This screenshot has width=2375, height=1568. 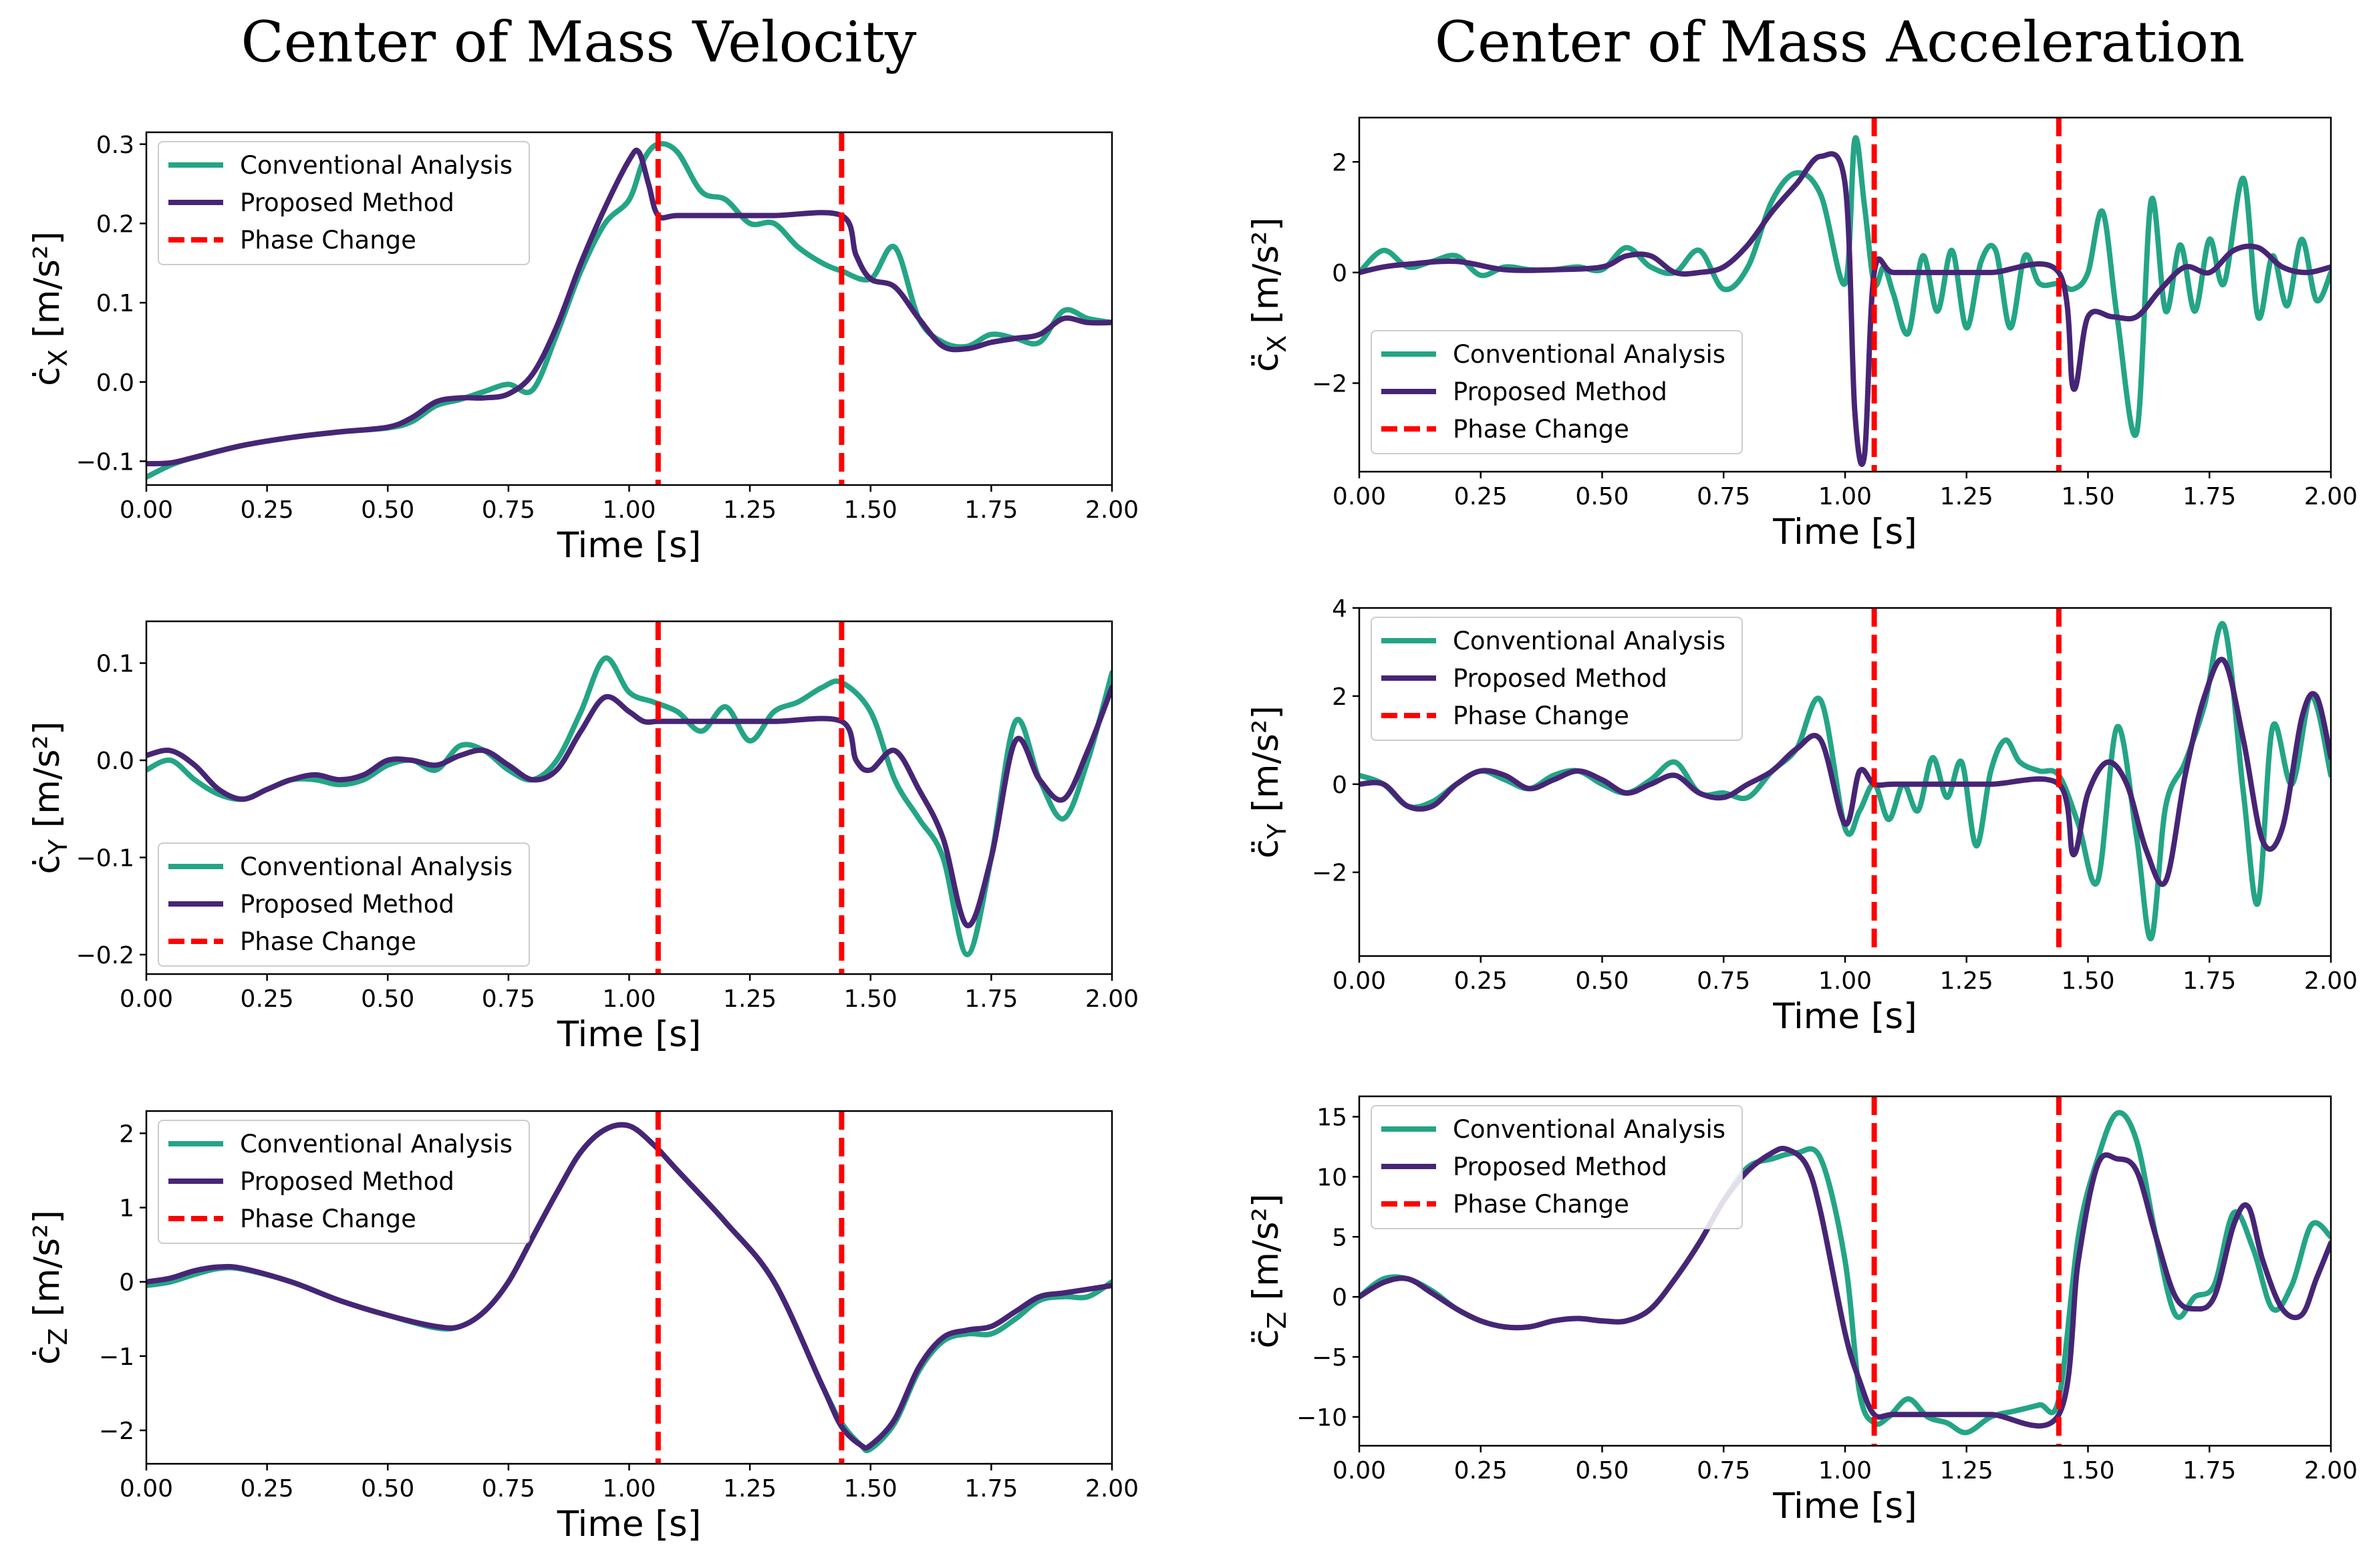 I want to click on y-axis-label: c̈X [m/s²], so click(x=1269, y=295).